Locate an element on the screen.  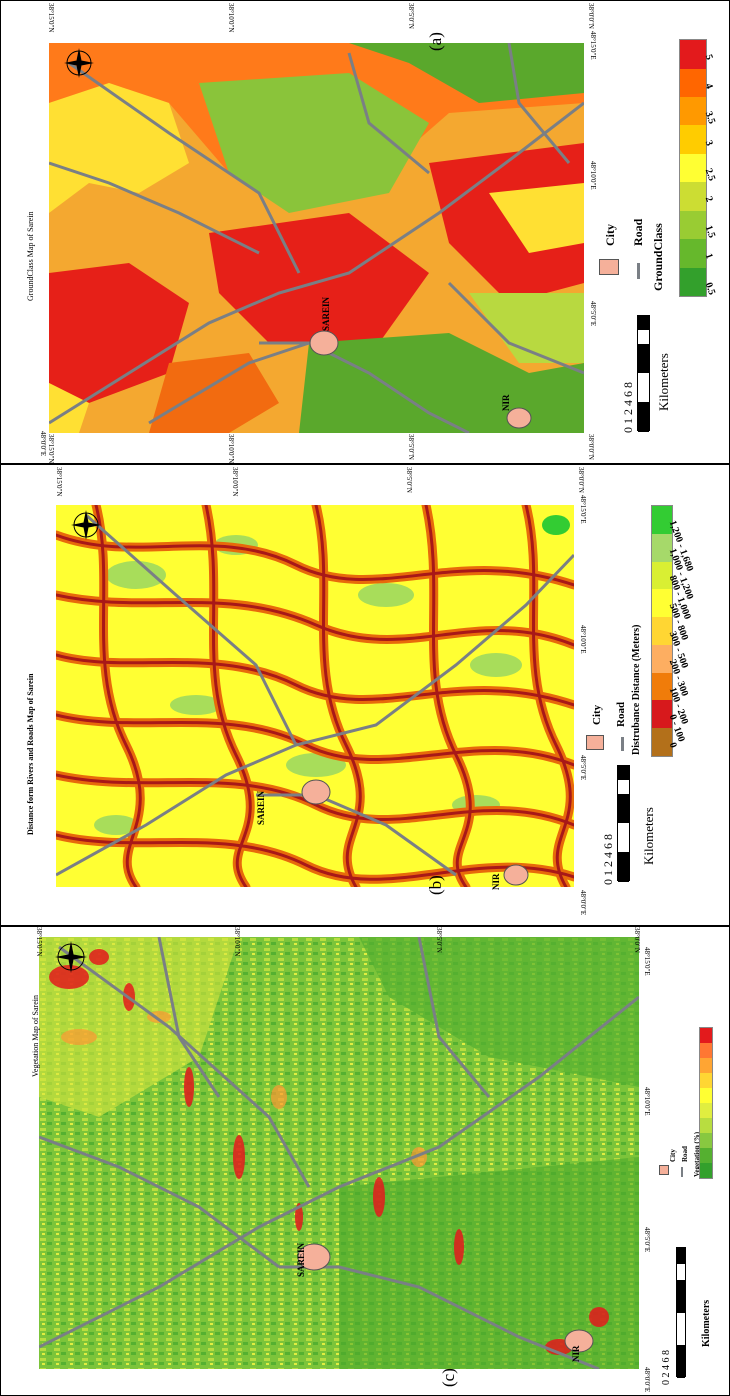
panel-c-city-sarein: SAREIN is located at coordinates (301, 1259).